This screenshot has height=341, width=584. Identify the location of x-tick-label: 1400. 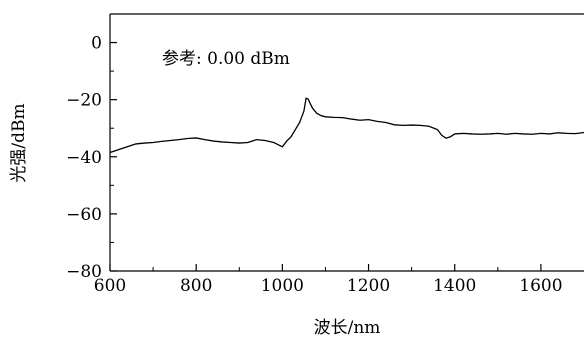
(454, 286).